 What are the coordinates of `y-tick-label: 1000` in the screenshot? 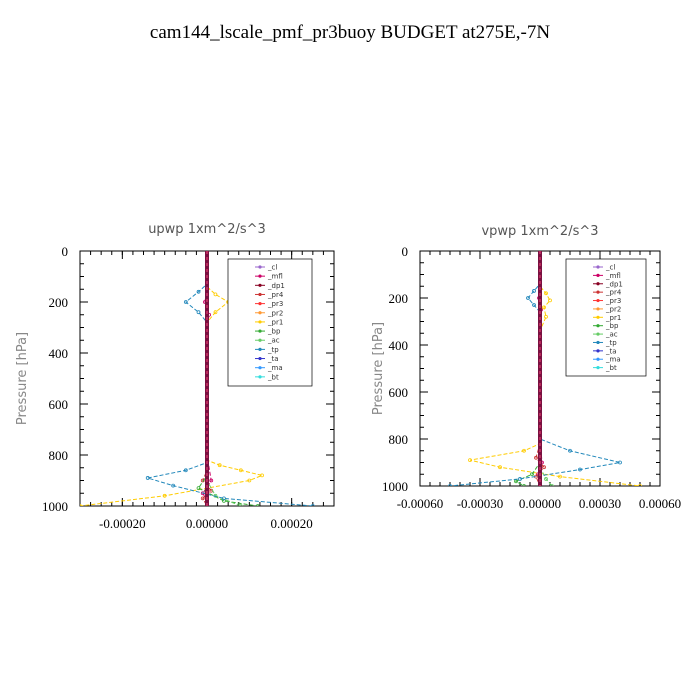 It's located at (395, 486).